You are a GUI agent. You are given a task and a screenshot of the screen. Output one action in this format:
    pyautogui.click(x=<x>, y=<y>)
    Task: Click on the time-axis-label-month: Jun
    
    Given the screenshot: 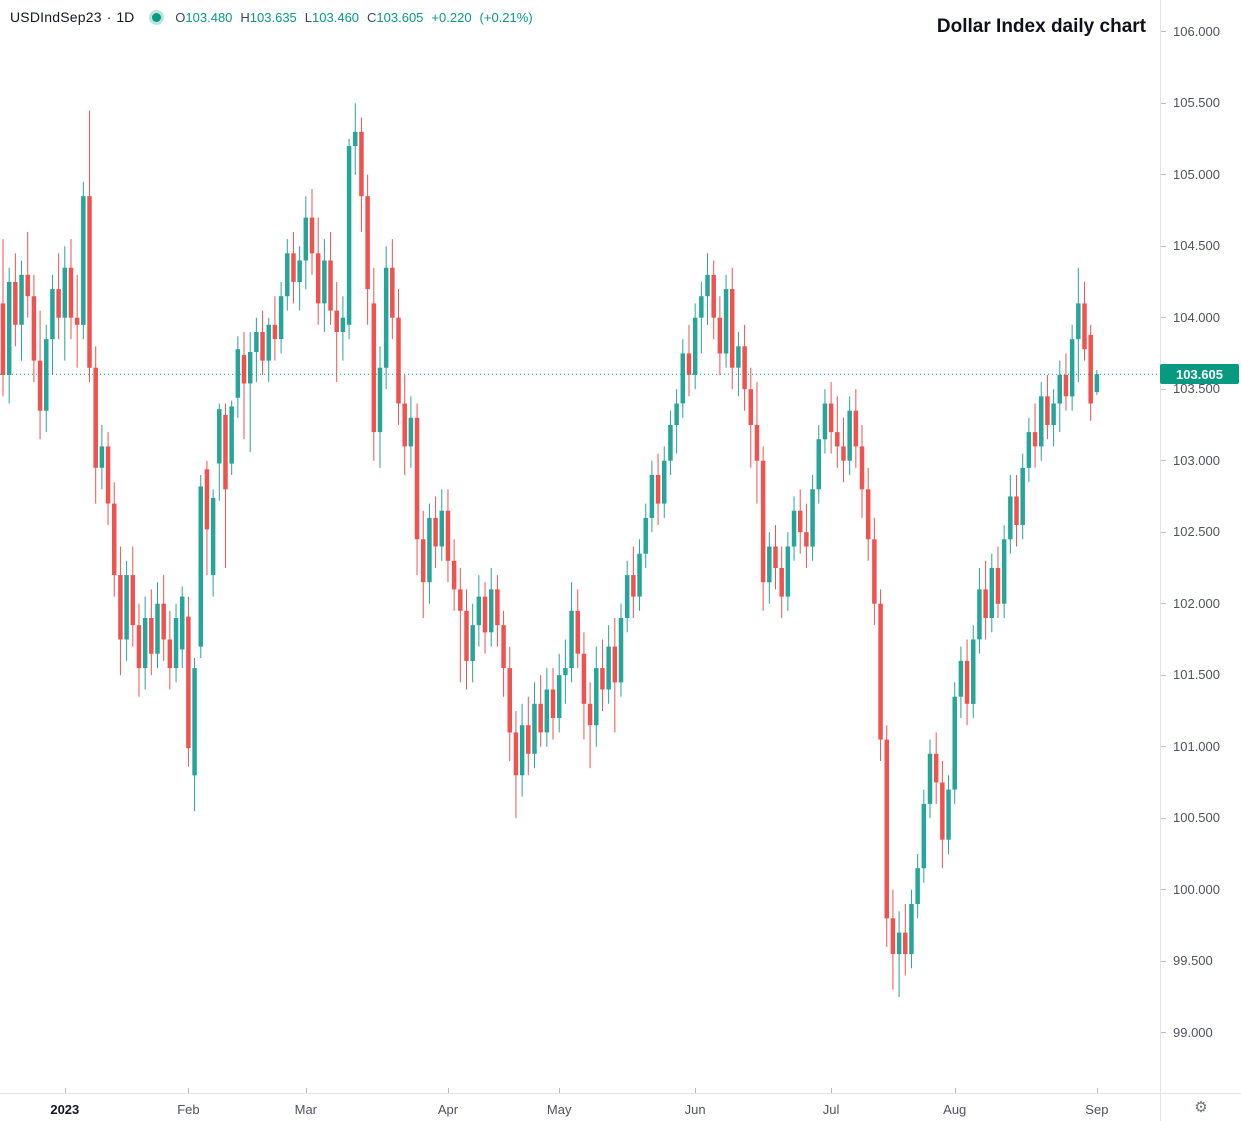 What is the action you would take?
    pyautogui.click(x=695, y=1109)
    